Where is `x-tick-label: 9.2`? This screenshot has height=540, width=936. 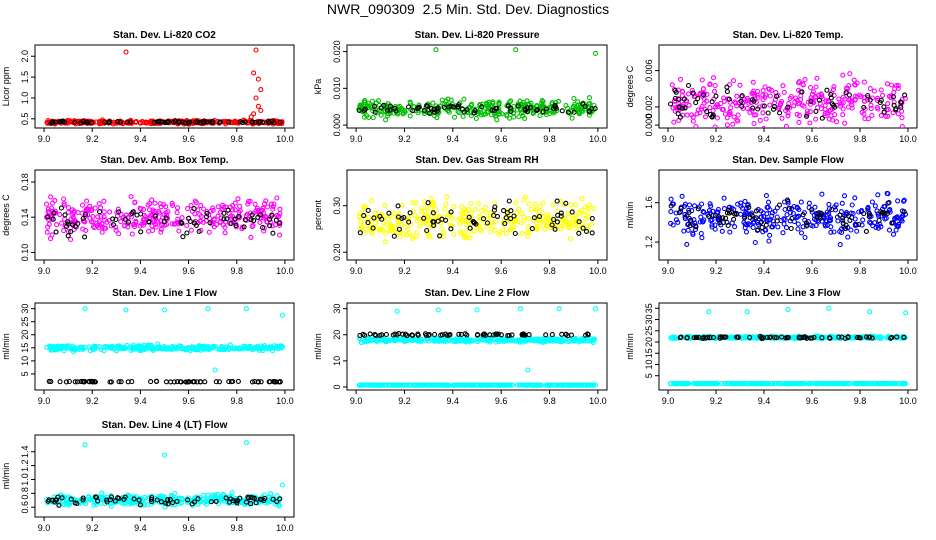 x-tick-label: 9.2 is located at coordinates (92, 401).